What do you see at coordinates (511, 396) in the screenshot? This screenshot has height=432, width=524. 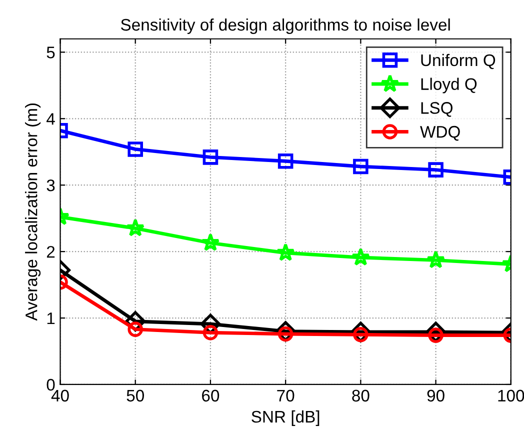 I see `x-tick-label: 100` at bounding box center [511, 396].